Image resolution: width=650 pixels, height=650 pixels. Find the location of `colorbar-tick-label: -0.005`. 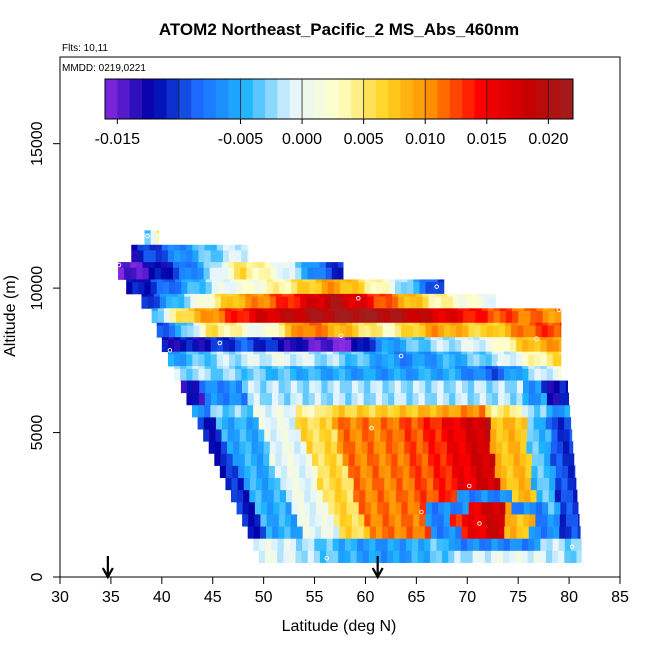

colorbar-tick-label: -0.005 is located at coordinates (240, 139).